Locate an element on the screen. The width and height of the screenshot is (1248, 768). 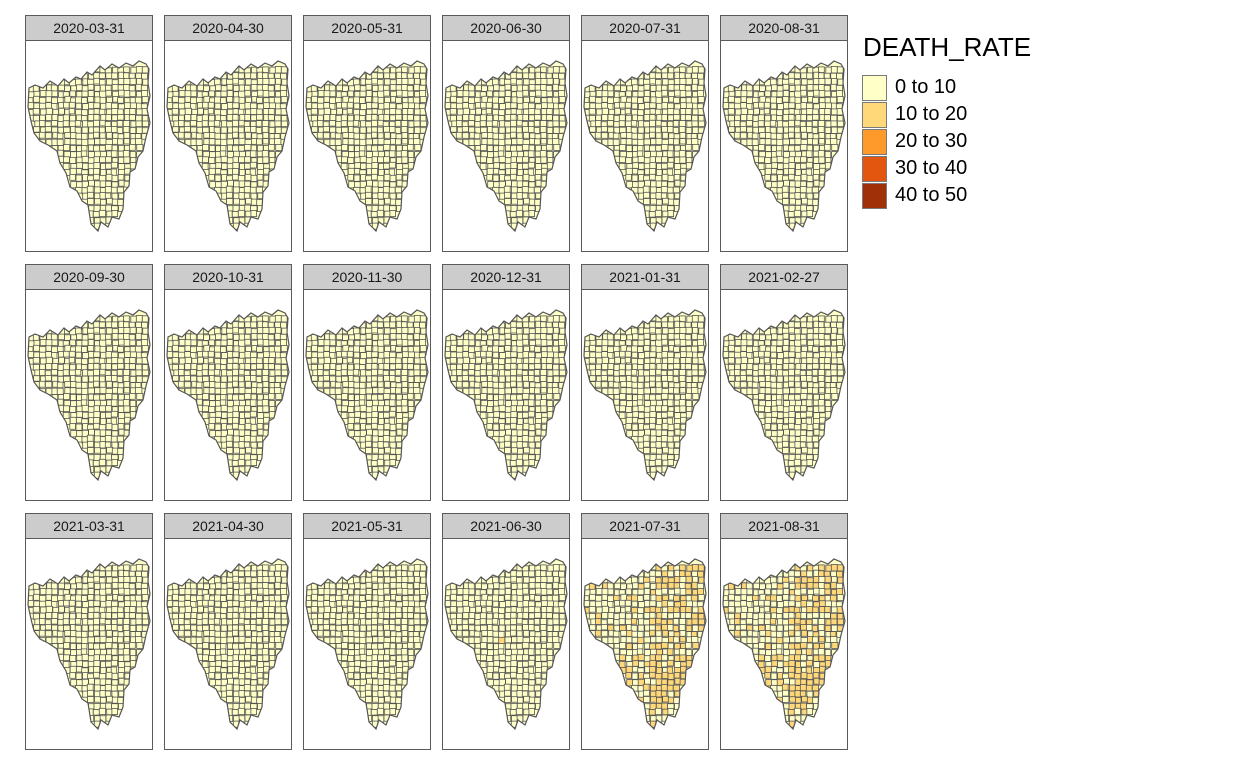
facet-strip-label: 2021-04-30 is located at coordinates (228, 526).